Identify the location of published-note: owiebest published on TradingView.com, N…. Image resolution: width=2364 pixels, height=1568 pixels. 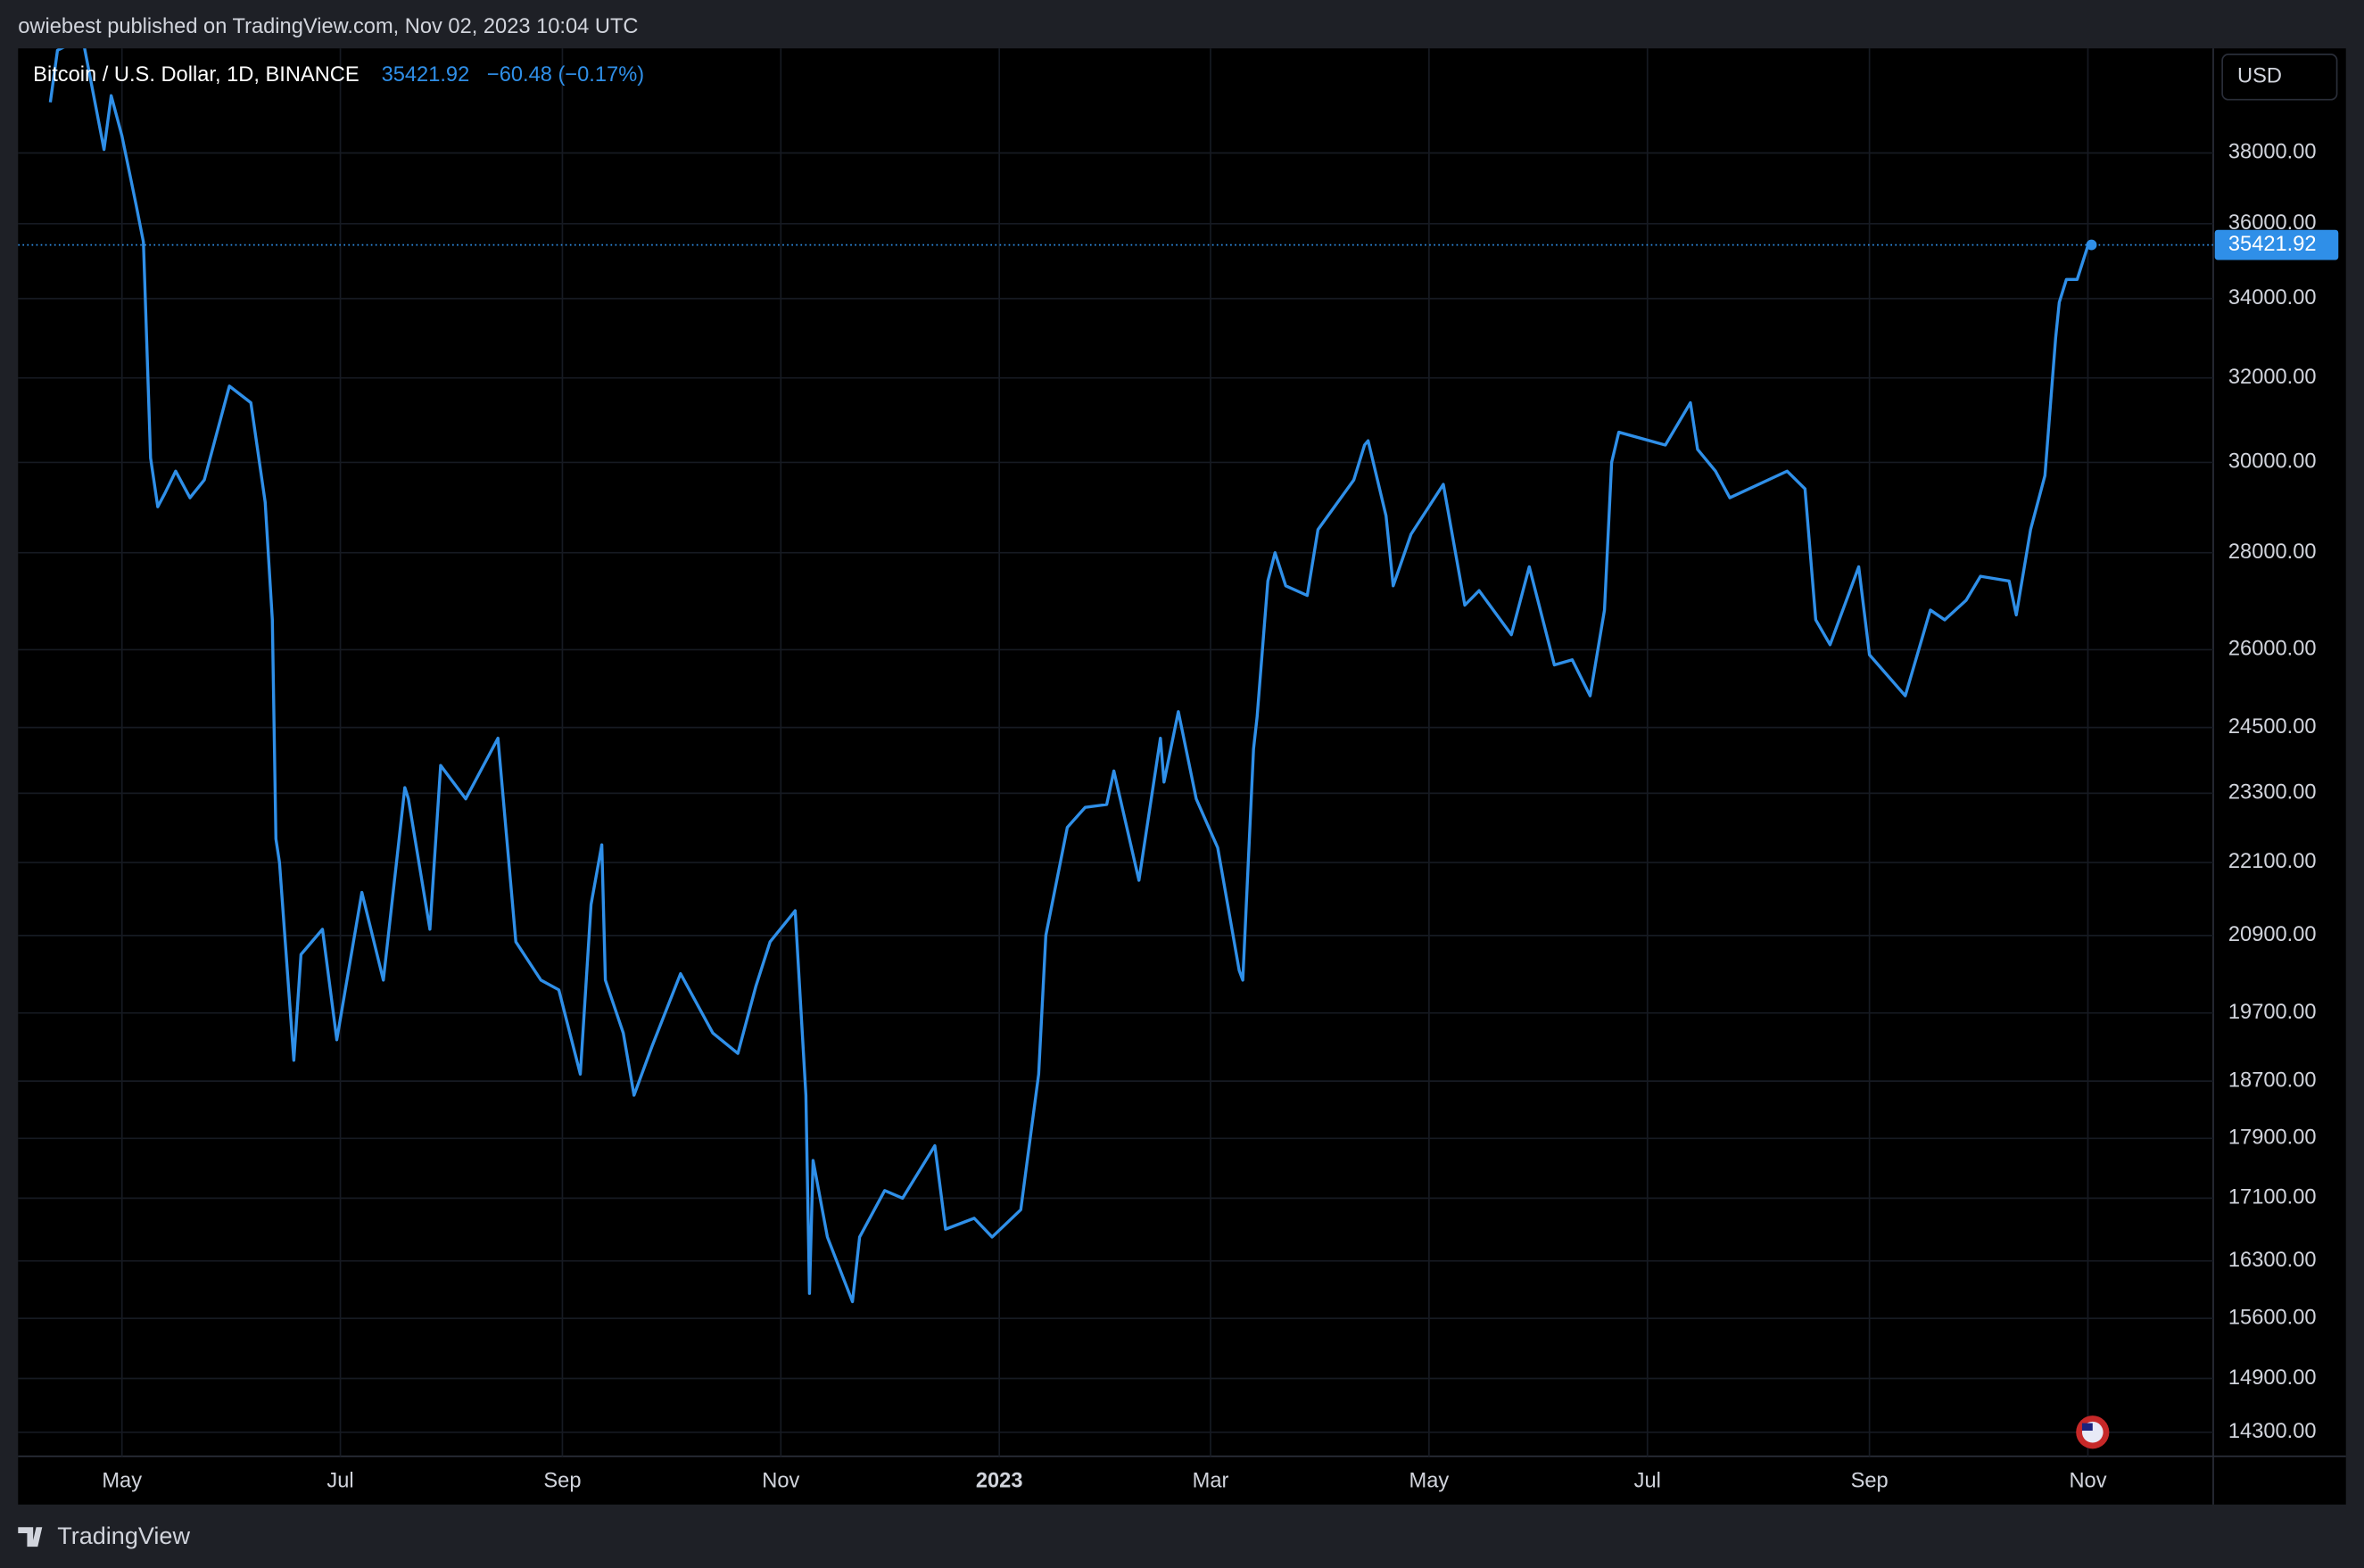
(328, 26).